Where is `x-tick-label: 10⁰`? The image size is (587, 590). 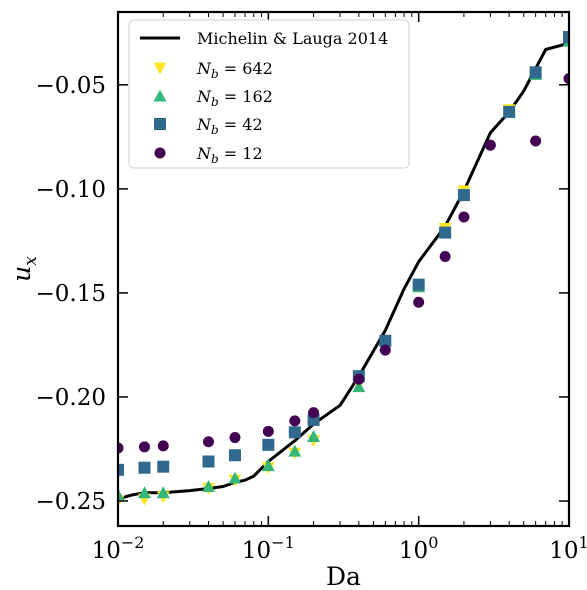
x-tick-label: 10⁰ is located at coordinates (418, 548).